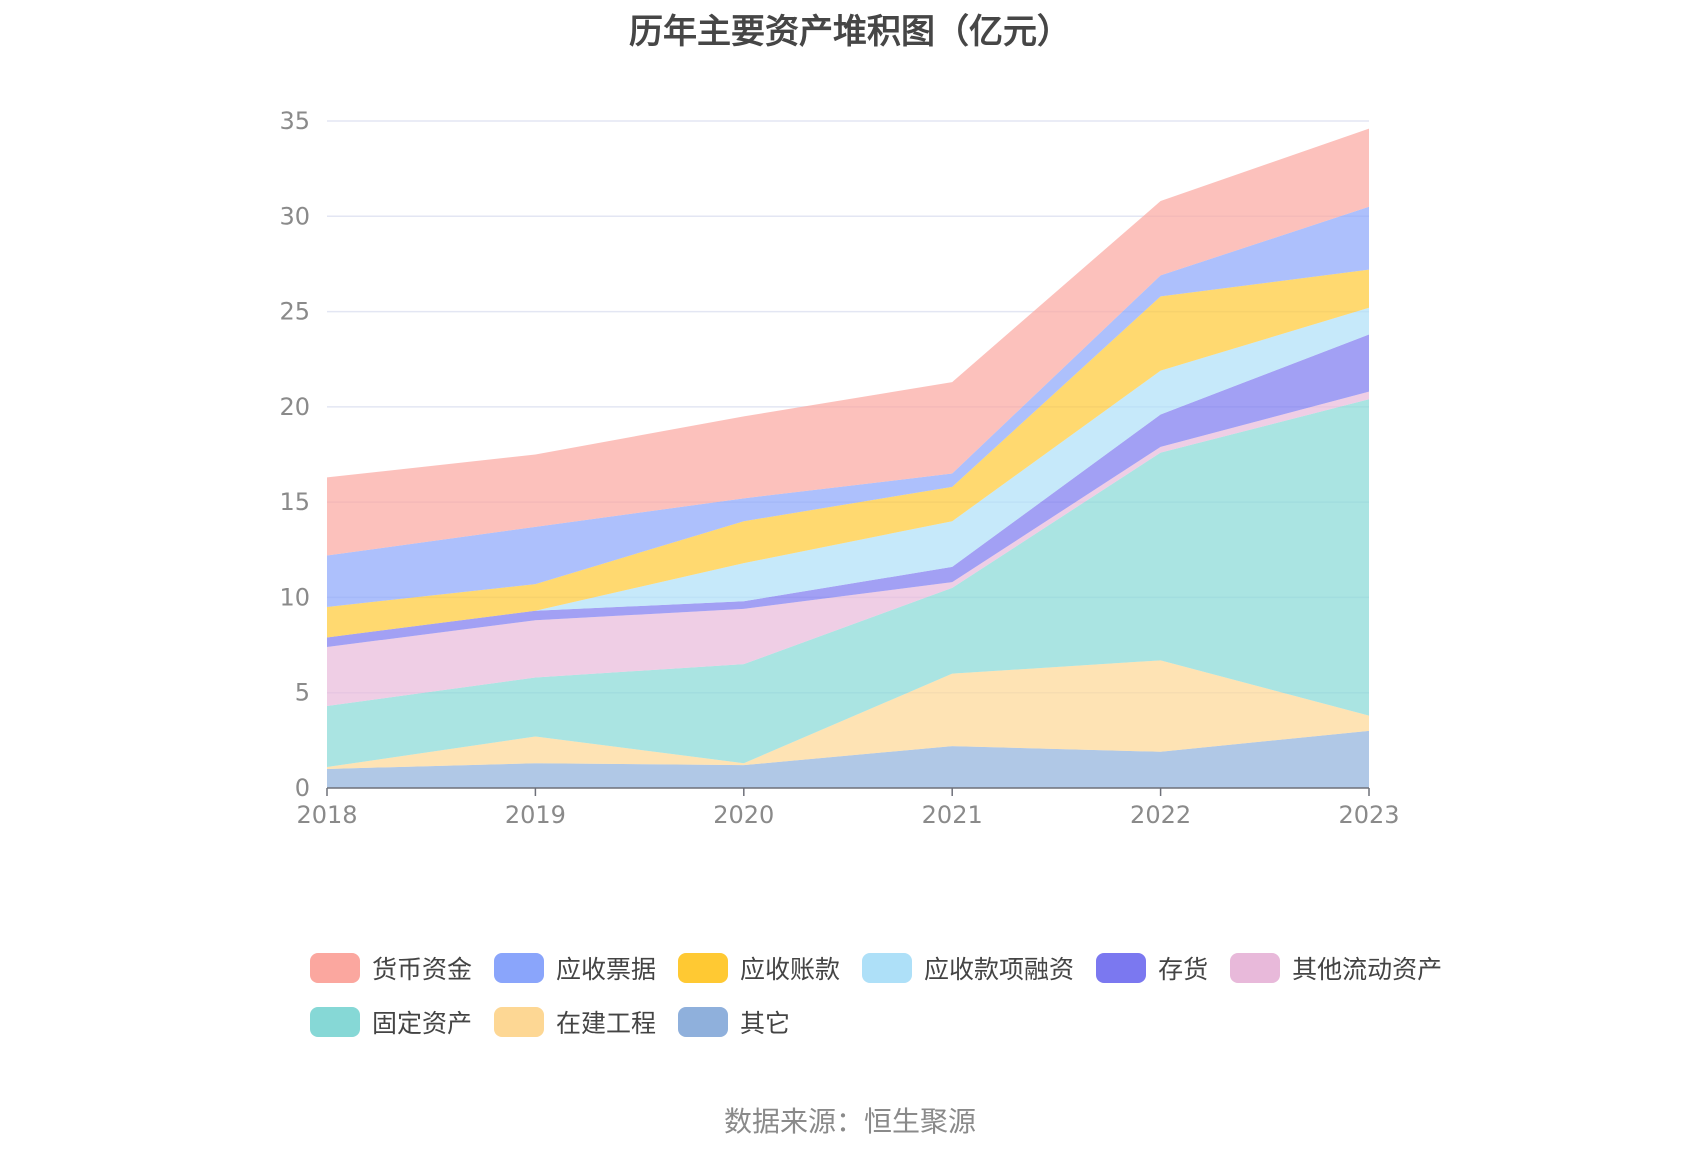  What do you see at coordinates (294, 407) in the screenshot?
I see `y-tick-label: 20` at bounding box center [294, 407].